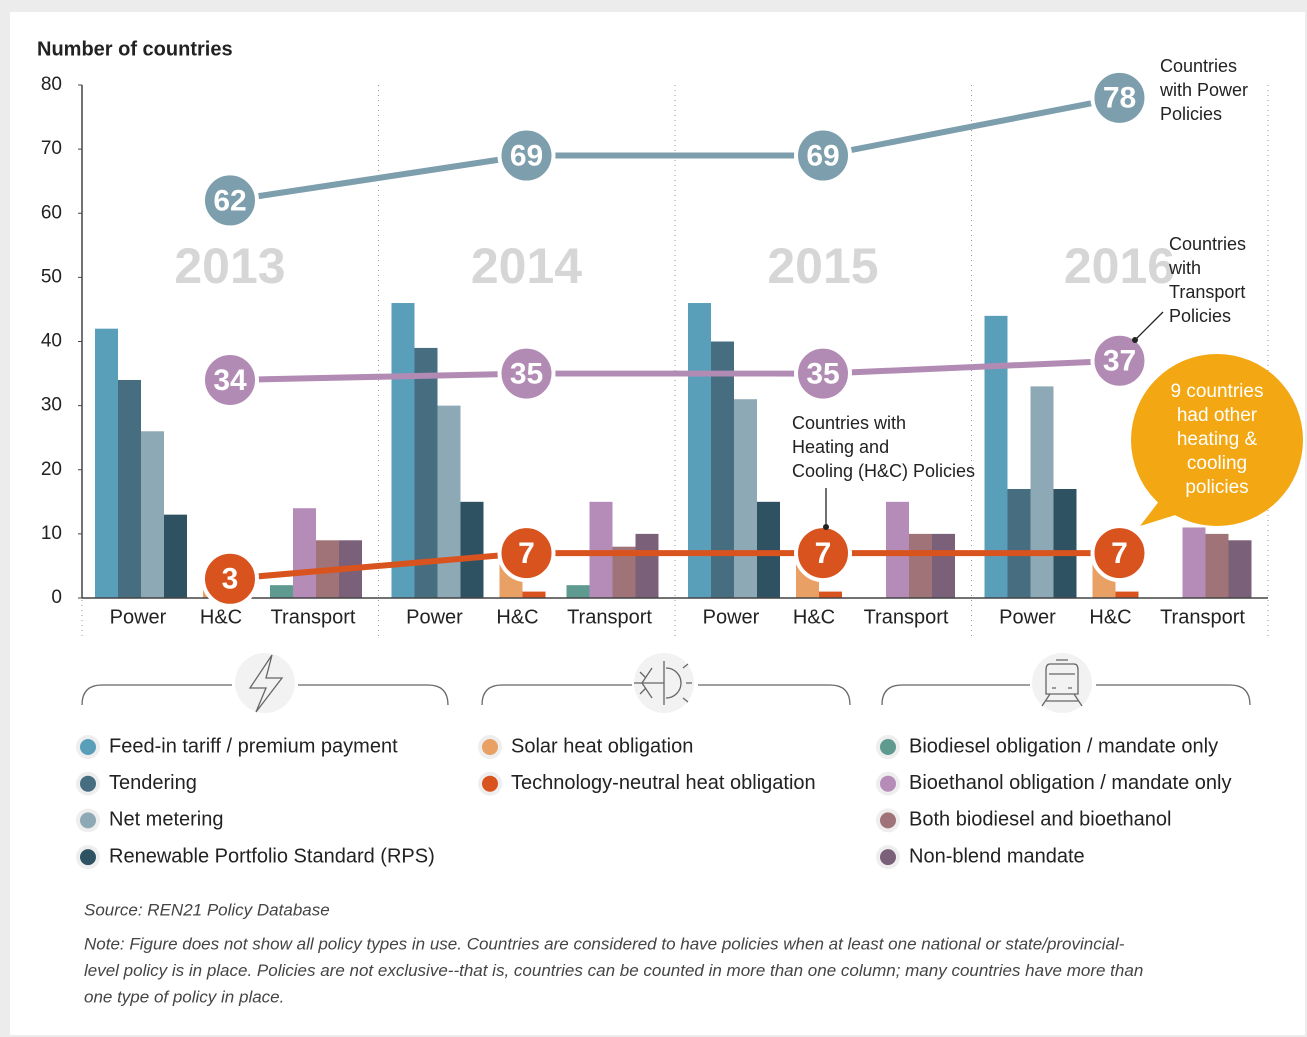 The width and height of the screenshot is (1307, 1037). Describe the element at coordinates (51, 84) in the screenshot. I see `y-tick-label: 80` at that location.